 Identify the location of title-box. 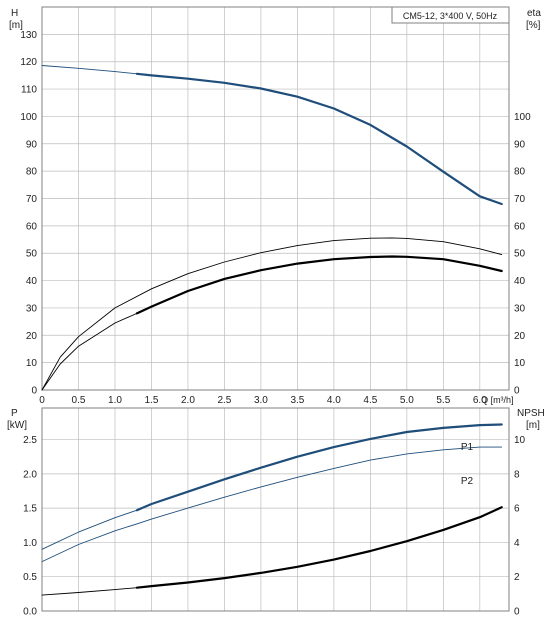
(450, 15).